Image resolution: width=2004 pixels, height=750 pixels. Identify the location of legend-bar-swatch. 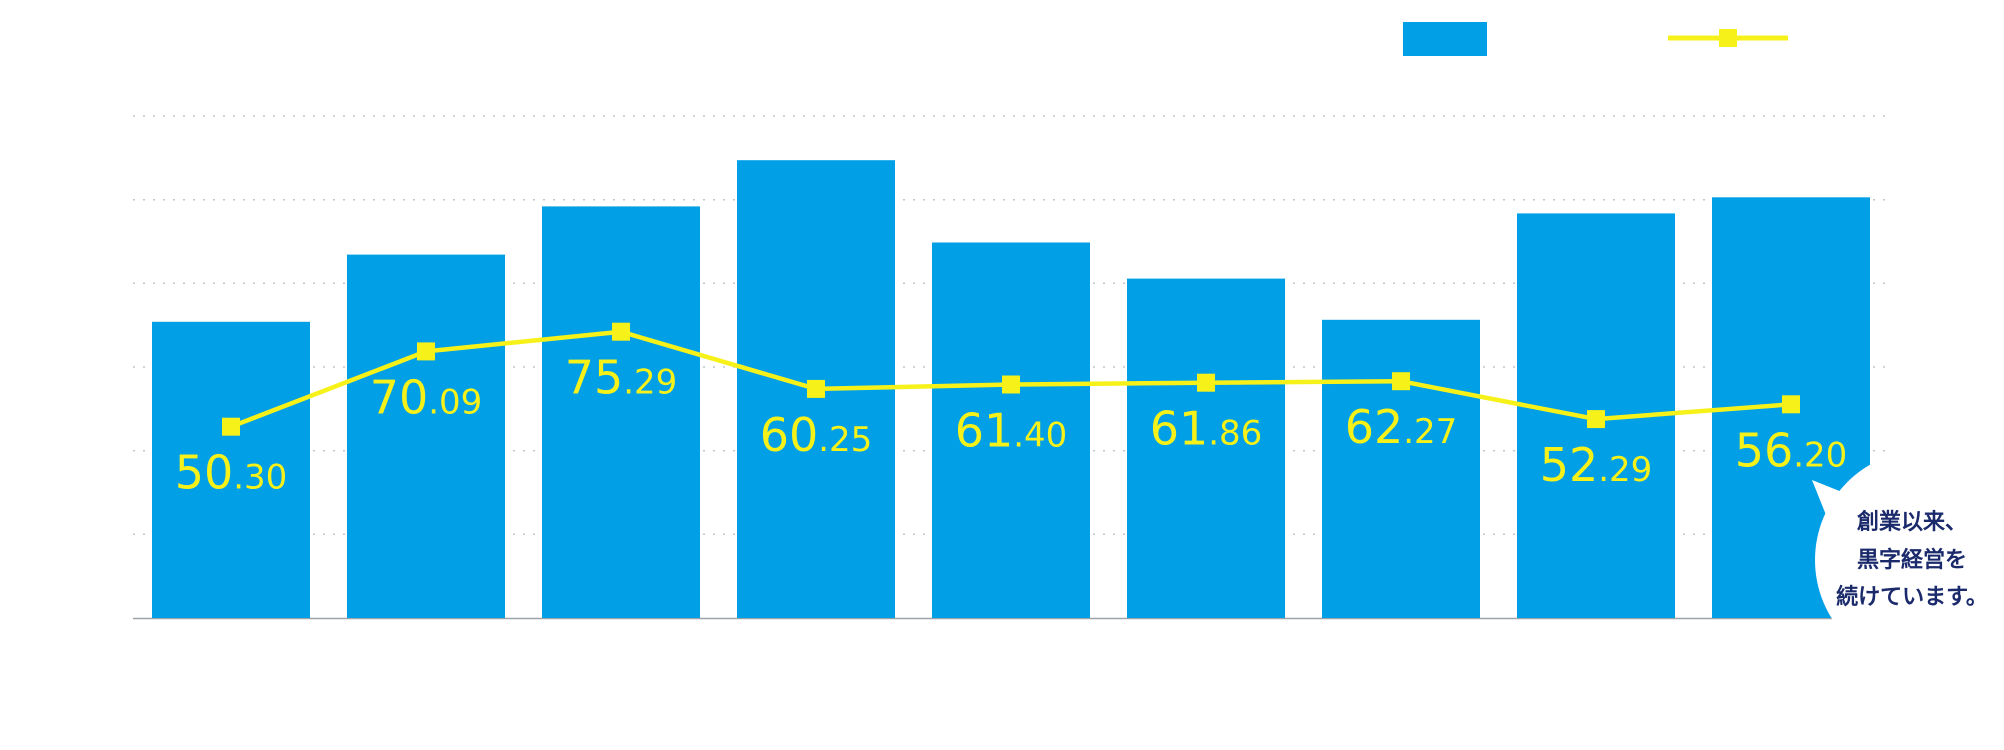
(1445, 39).